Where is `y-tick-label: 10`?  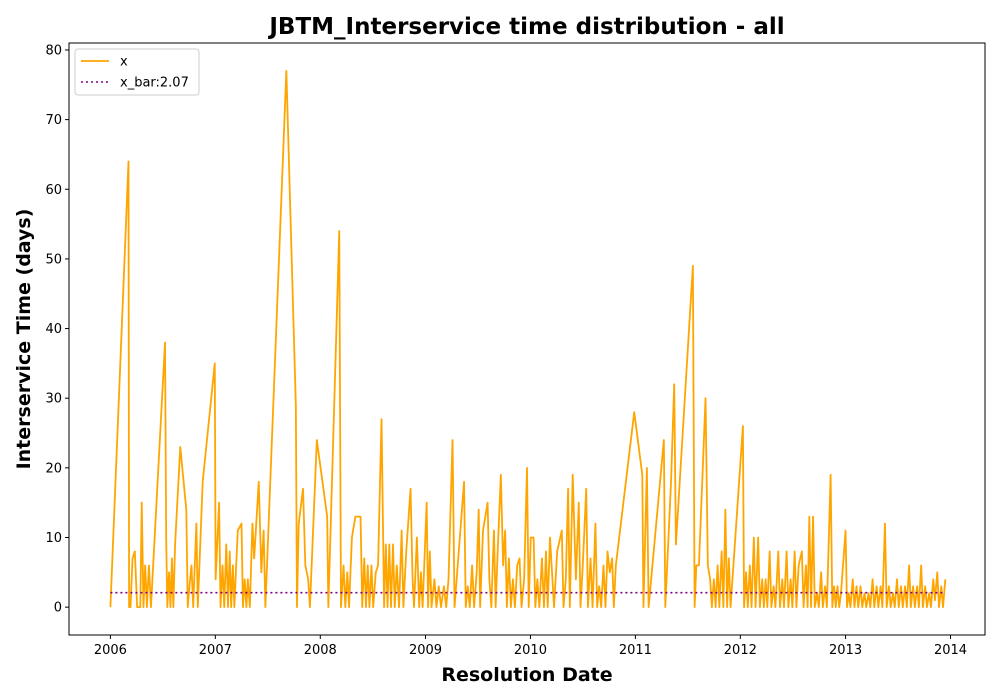 y-tick-label: 10 is located at coordinates (53, 538).